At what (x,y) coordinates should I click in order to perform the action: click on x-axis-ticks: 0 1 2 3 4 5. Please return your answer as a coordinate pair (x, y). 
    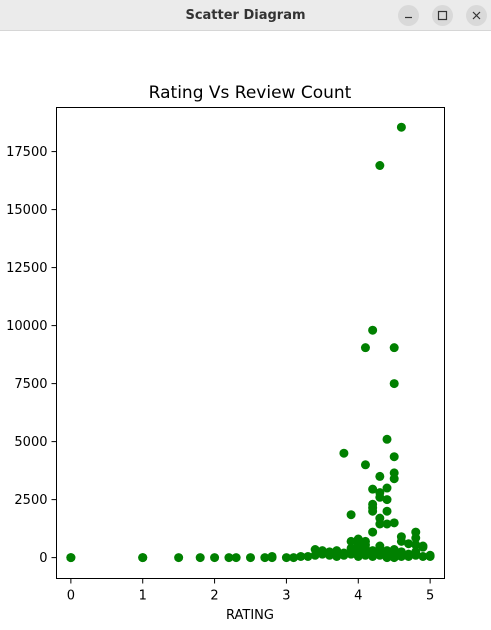
    Looking at the image, I should click on (250, 591).